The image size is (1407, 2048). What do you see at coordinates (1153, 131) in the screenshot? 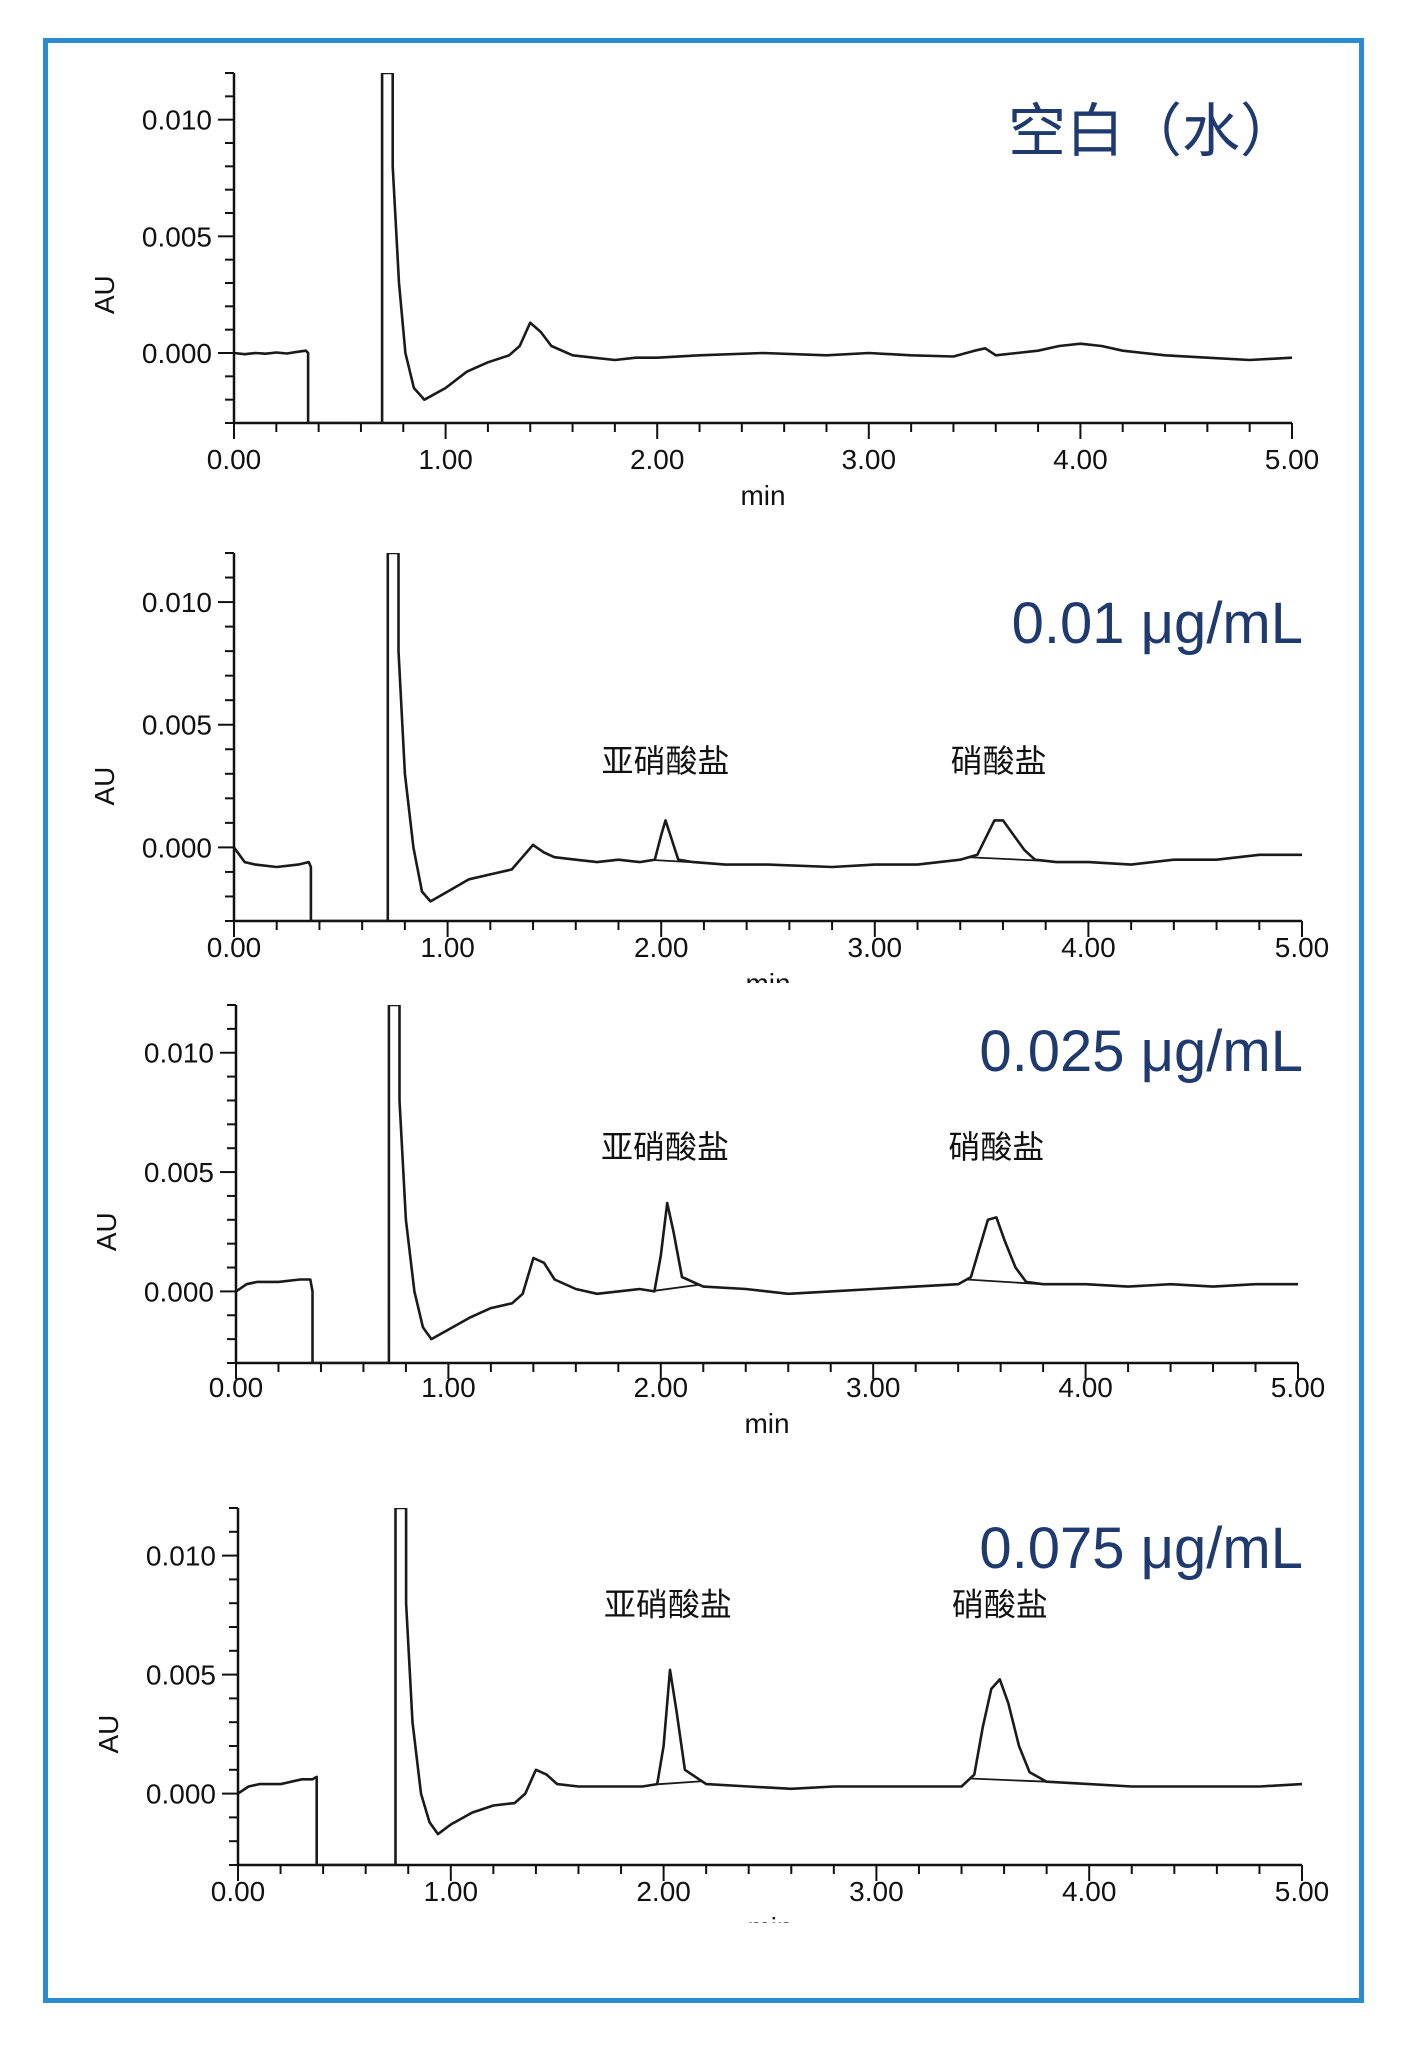
I see `panel-title: 空白（水）` at bounding box center [1153, 131].